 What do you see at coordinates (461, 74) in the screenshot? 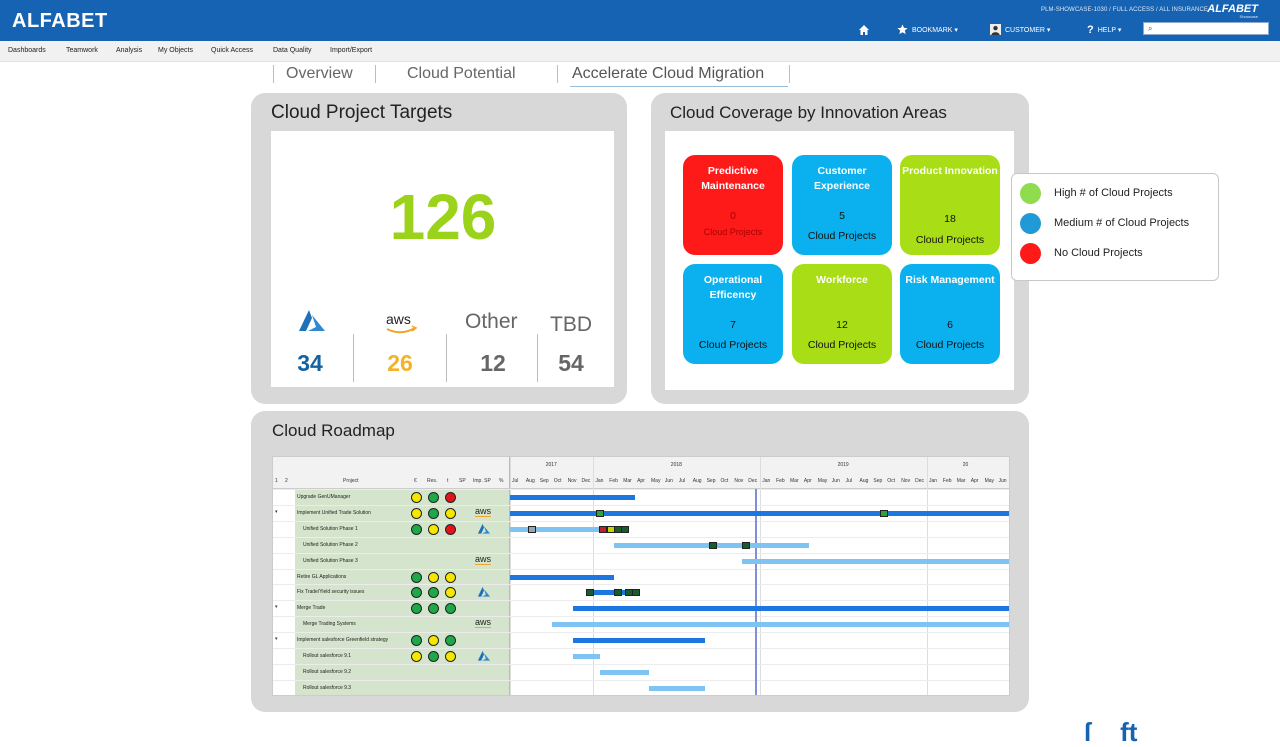
I see `tab-cloud-potential: Cloud Potential` at bounding box center [461, 74].